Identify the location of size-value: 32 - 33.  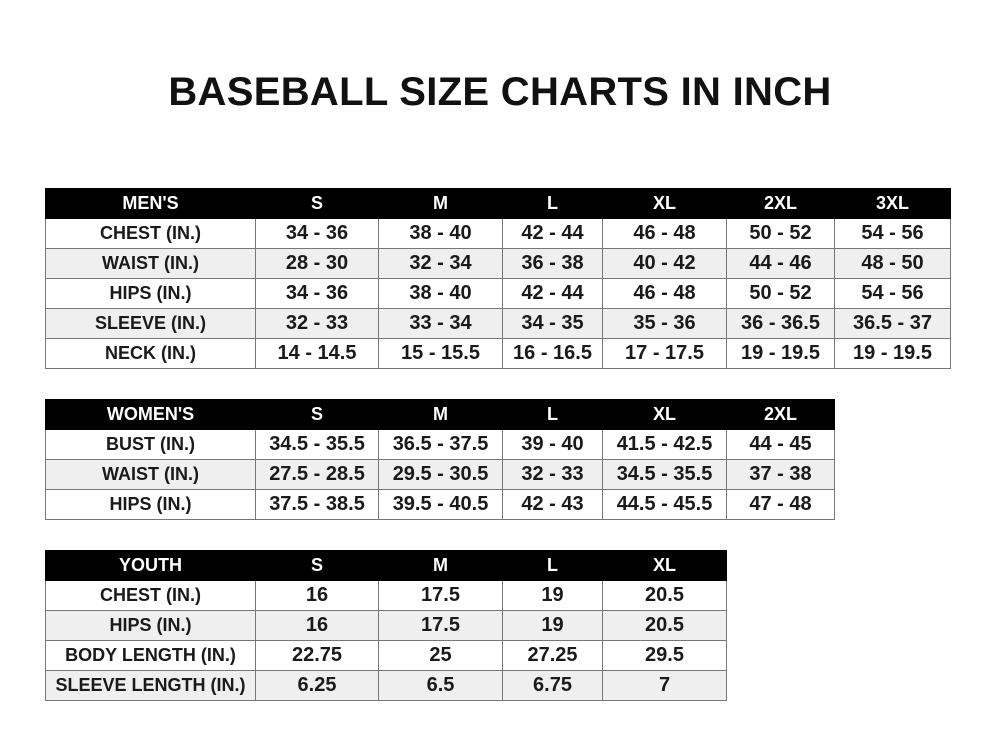
(552, 474).